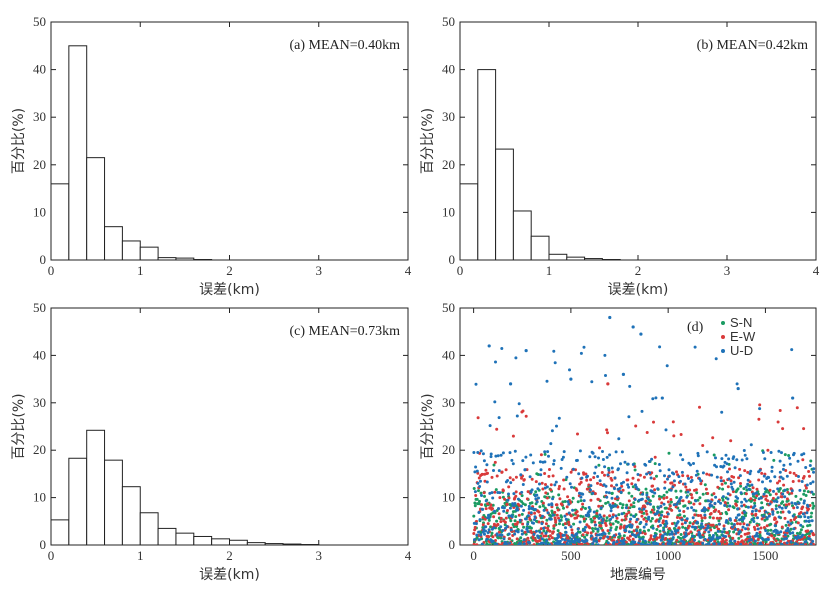 Image resolution: width=834 pixels, height=591 pixels. What do you see at coordinates (638, 290) in the screenshot?
I see `x-axis-label: 误差(km)` at bounding box center [638, 290].